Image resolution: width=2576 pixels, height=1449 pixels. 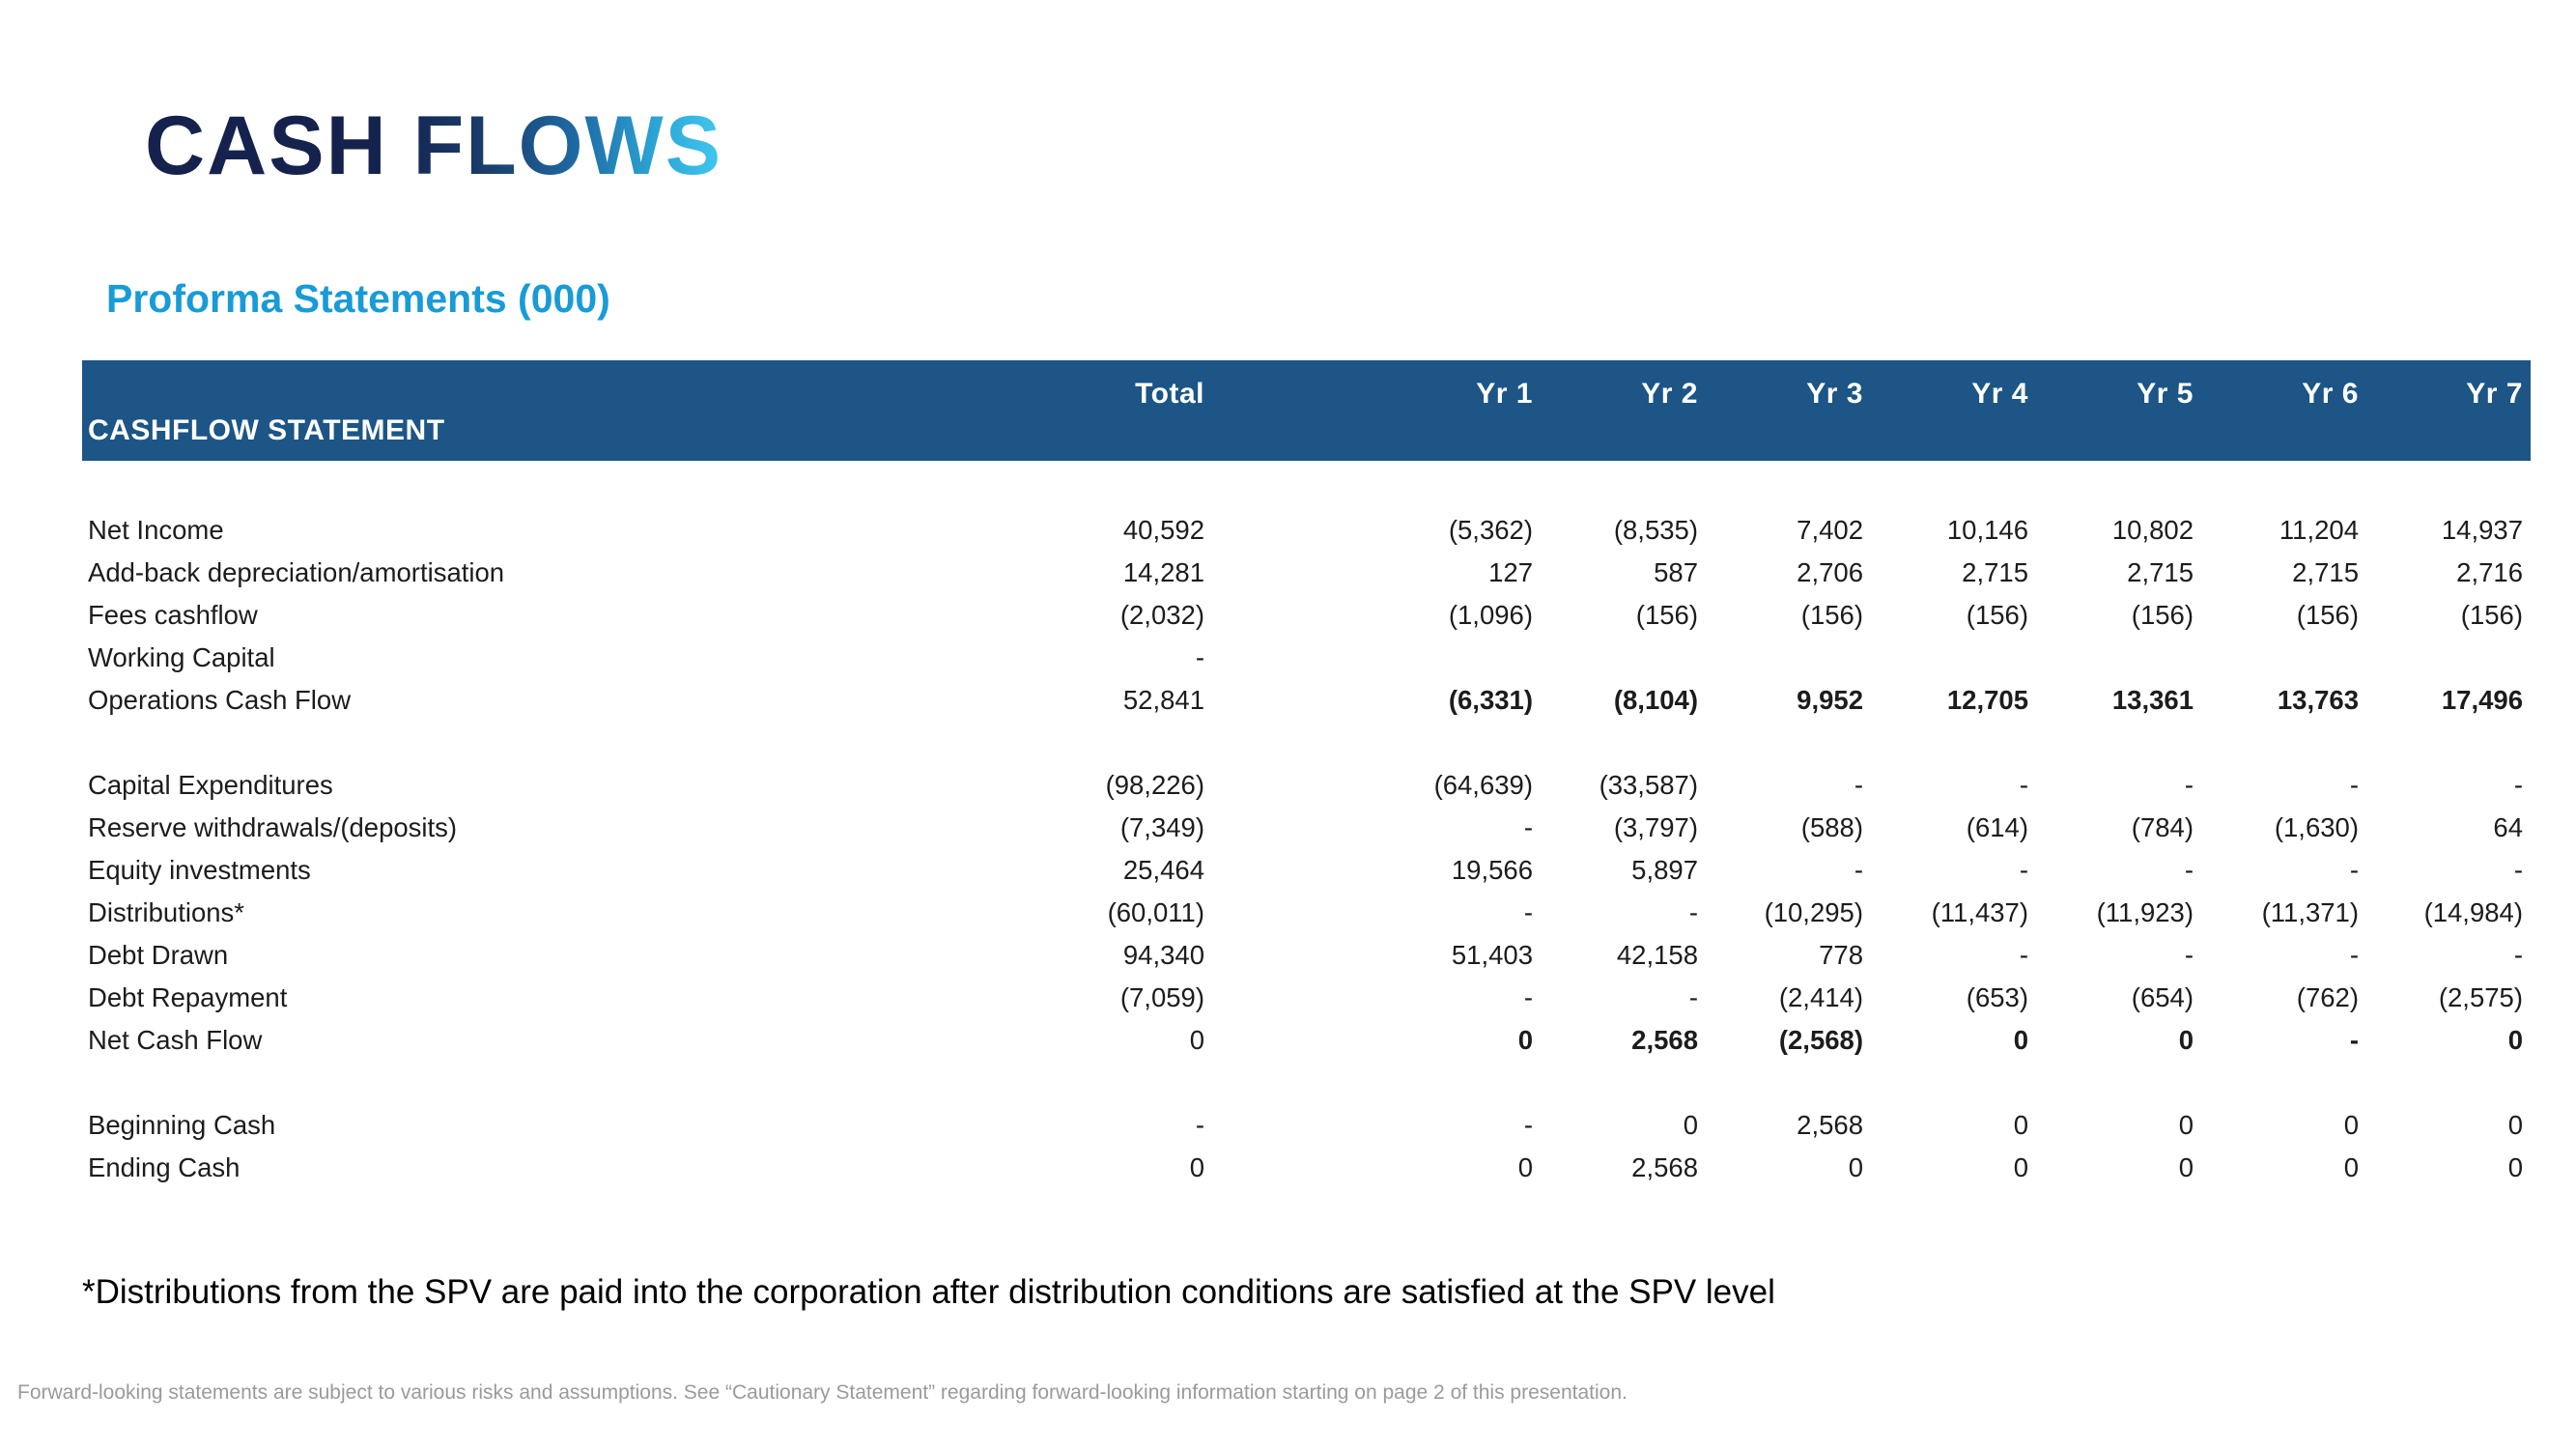 I want to click on cell-value: 94,340, so click(x=1163, y=955).